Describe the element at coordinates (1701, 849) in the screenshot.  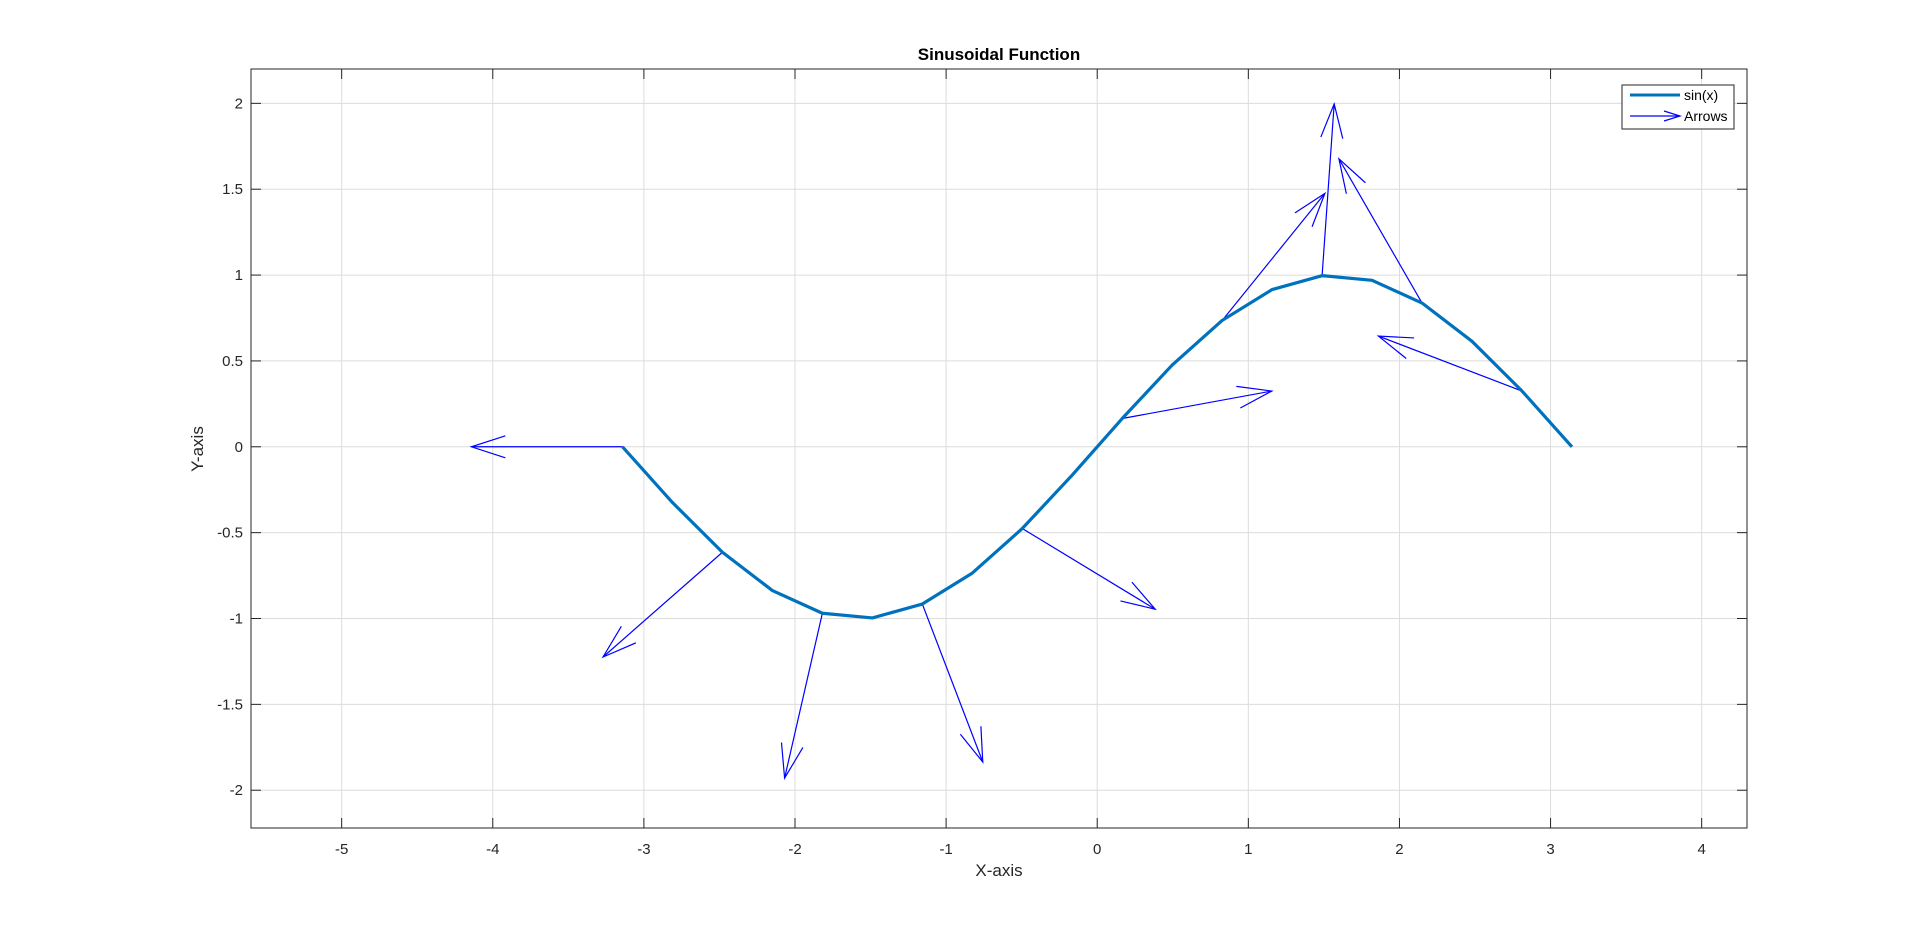
I see `x-tick-label: 4` at that location.